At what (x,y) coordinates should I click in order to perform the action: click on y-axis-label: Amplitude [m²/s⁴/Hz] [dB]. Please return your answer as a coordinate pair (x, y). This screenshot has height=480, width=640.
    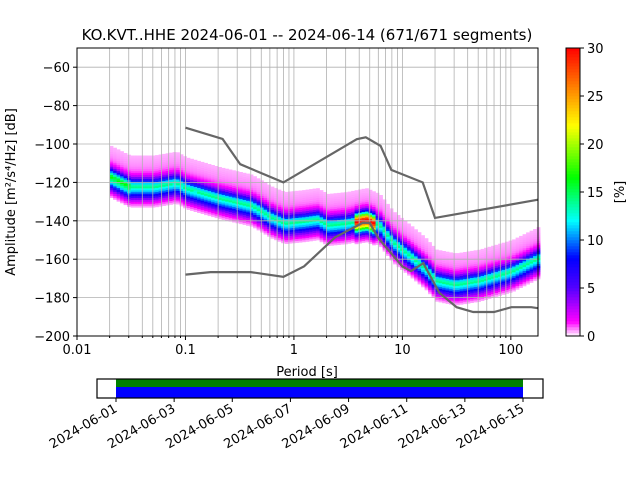
    Looking at the image, I should click on (11, 192).